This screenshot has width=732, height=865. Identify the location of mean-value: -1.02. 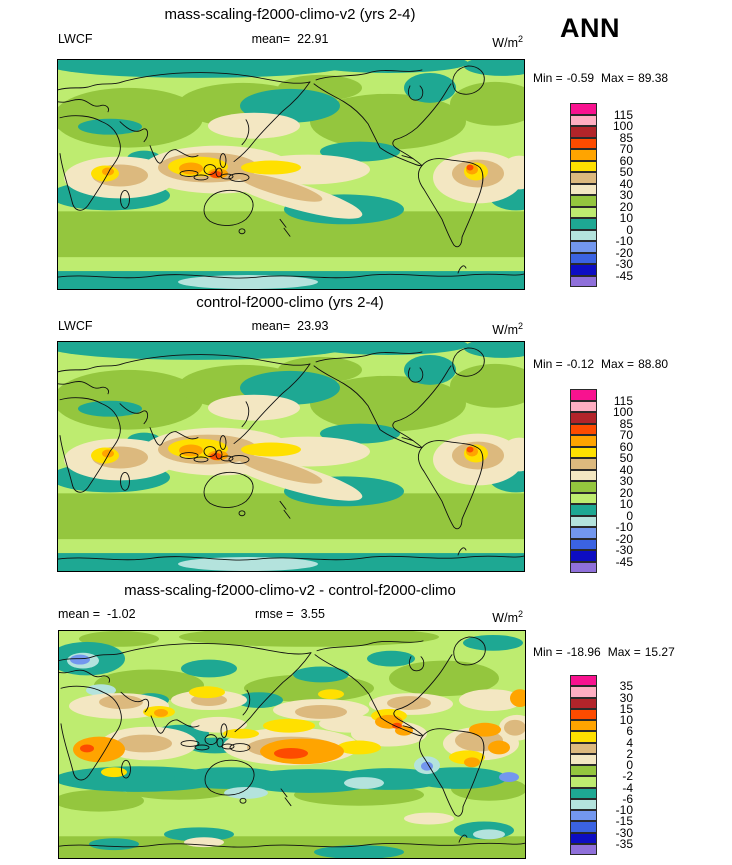
(121, 614).